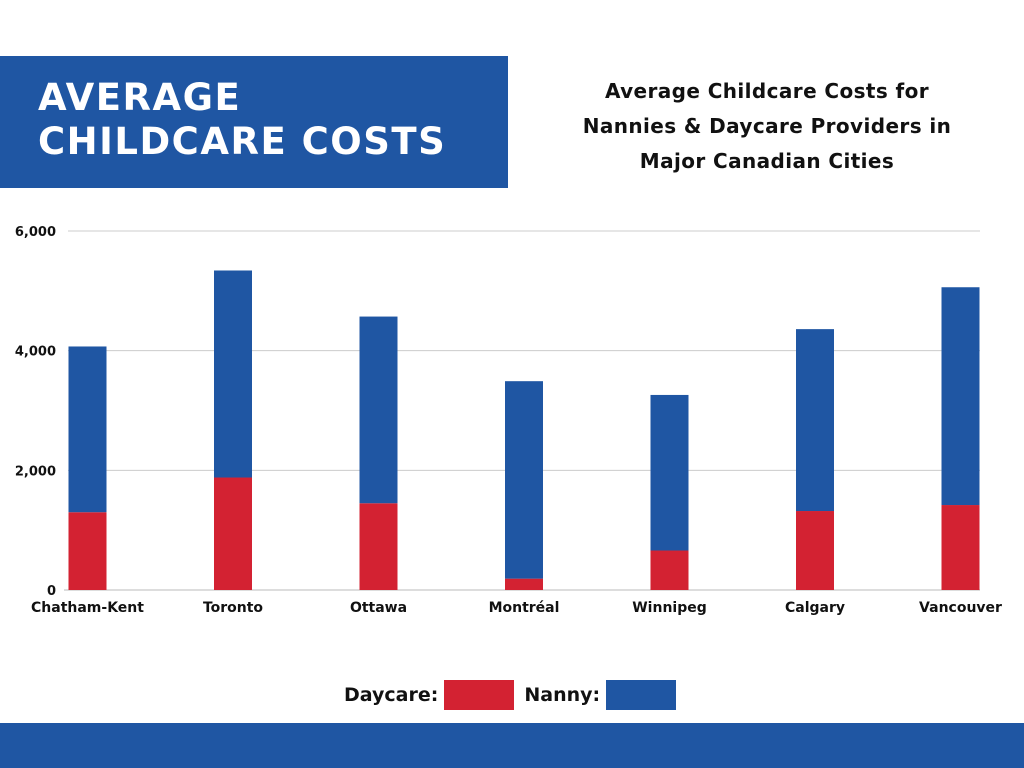 The width and height of the screenshot is (1024, 768). Describe the element at coordinates (51, 591) in the screenshot. I see `y-tick-label: 0` at that location.